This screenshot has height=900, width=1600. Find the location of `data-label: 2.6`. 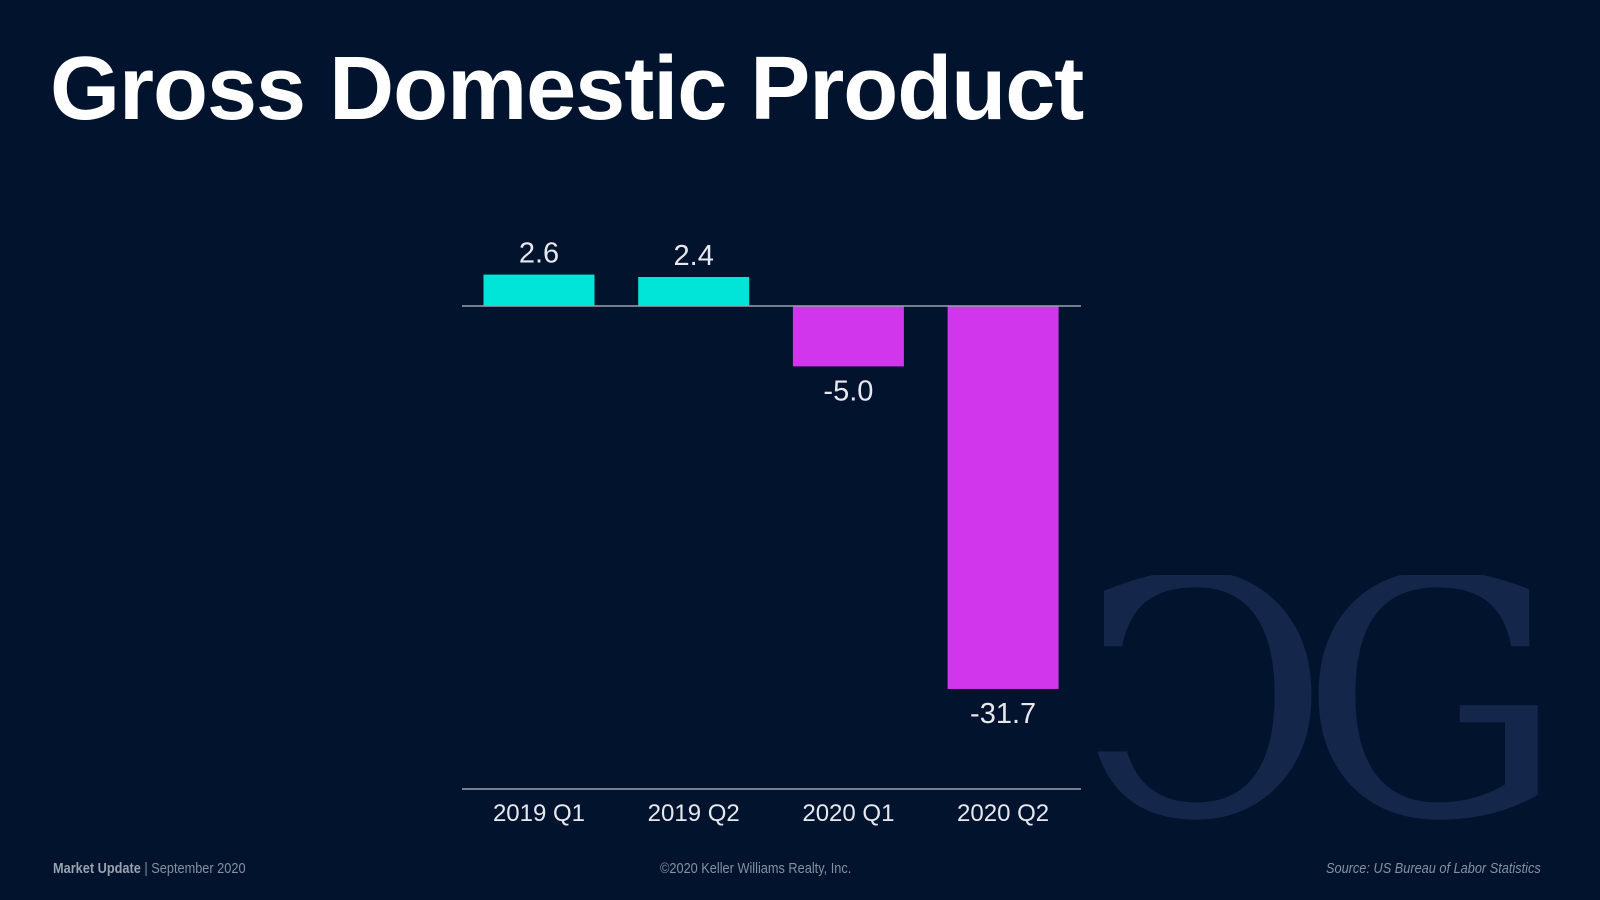

data-label: 2.6 is located at coordinates (539, 254).